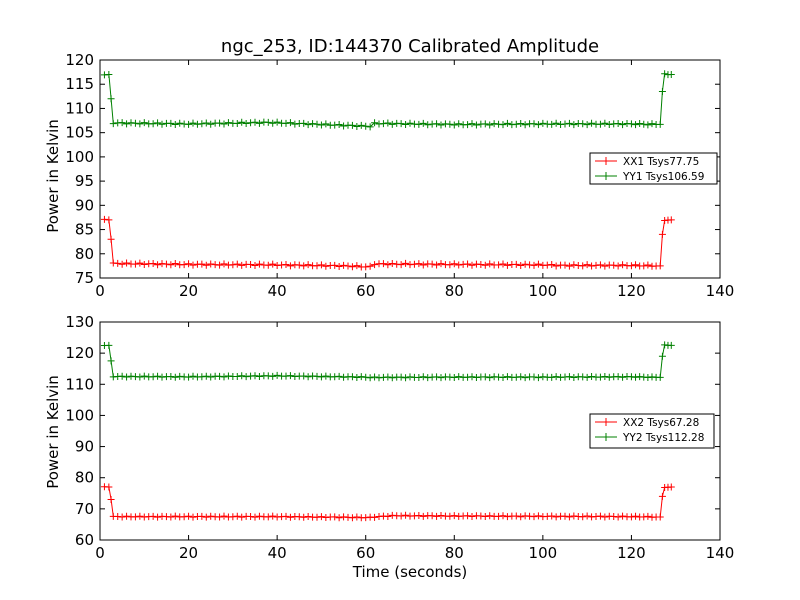 The height and width of the screenshot is (600, 800). What do you see at coordinates (410, 572) in the screenshot?
I see `x-axis-label: Time (seconds)` at bounding box center [410, 572].